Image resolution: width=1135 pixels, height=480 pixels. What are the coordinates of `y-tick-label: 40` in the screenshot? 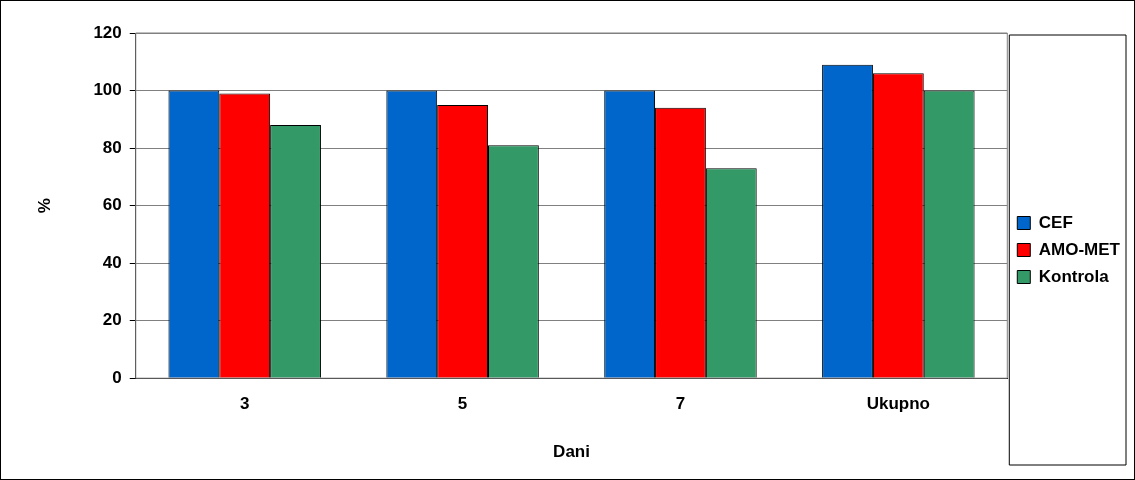 It's located at (112, 262).